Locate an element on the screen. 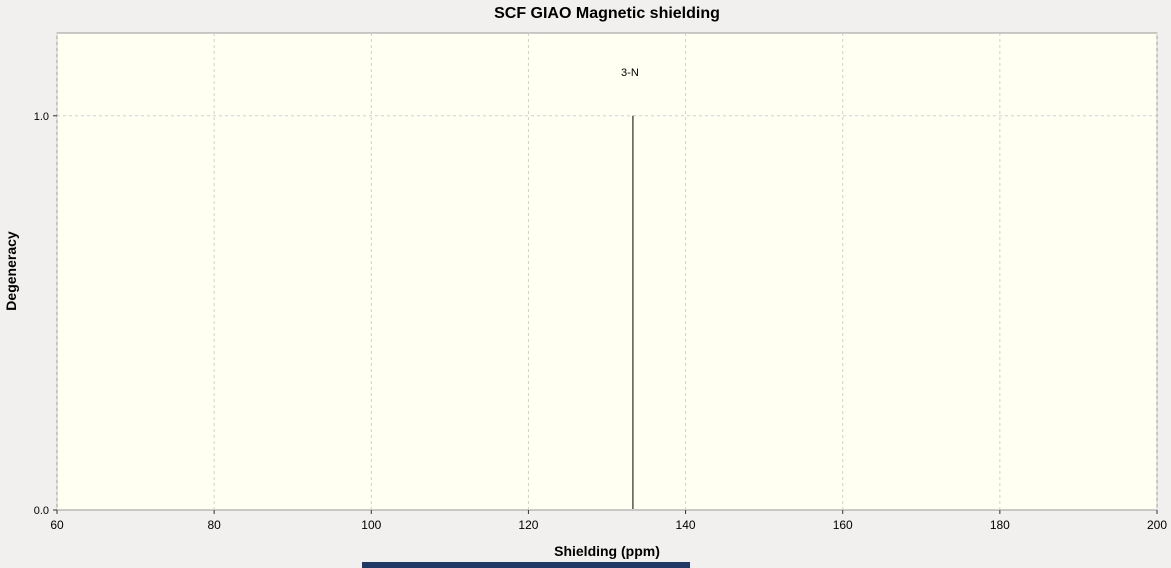 This screenshot has width=1171, height=568. y-tick-label: 0.0 is located at coordinates (41, 511).